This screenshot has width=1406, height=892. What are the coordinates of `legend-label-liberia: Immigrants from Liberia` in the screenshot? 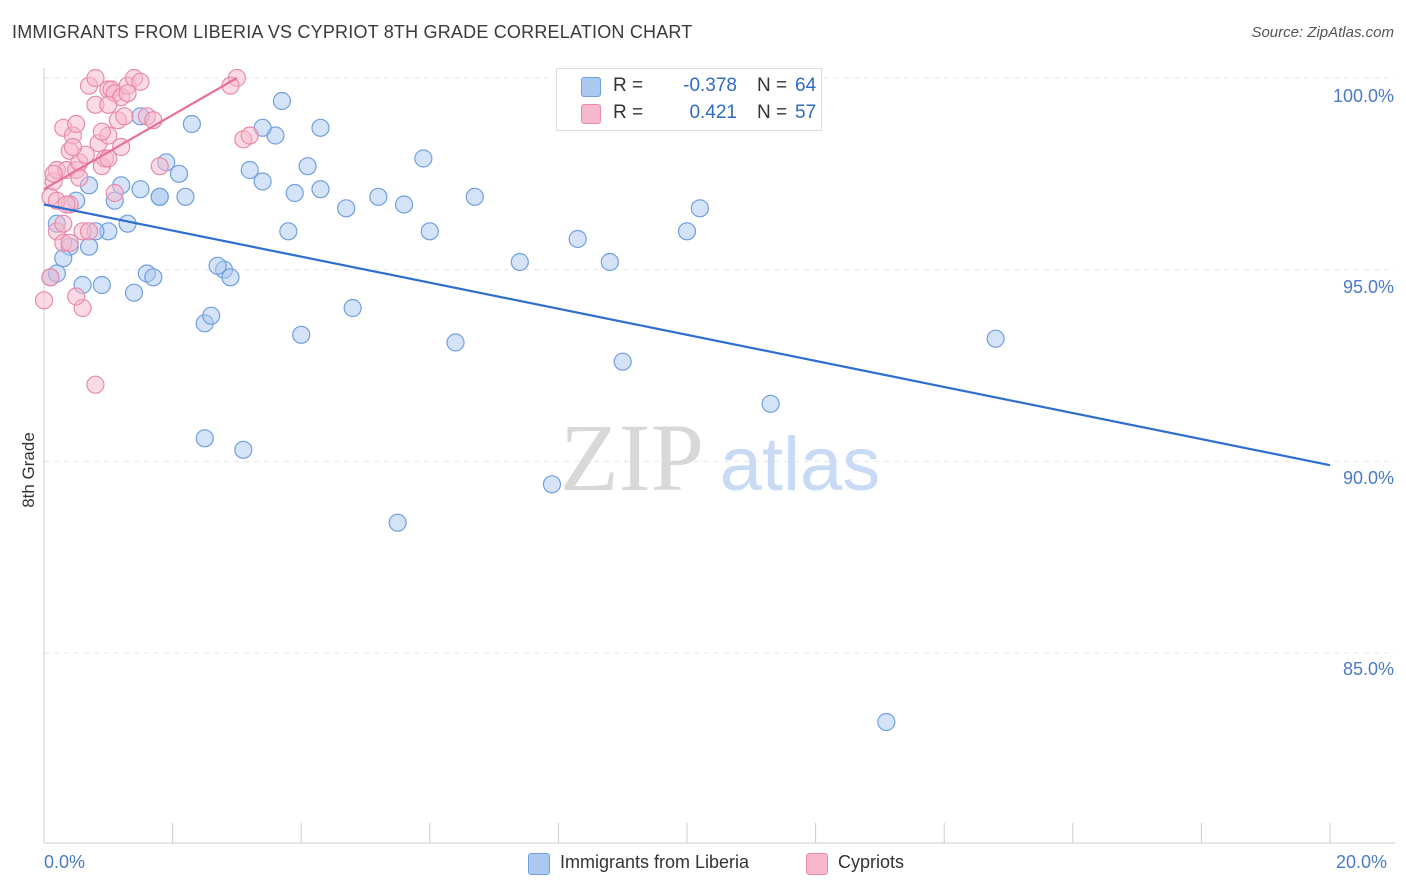 It's located at (655, 862).